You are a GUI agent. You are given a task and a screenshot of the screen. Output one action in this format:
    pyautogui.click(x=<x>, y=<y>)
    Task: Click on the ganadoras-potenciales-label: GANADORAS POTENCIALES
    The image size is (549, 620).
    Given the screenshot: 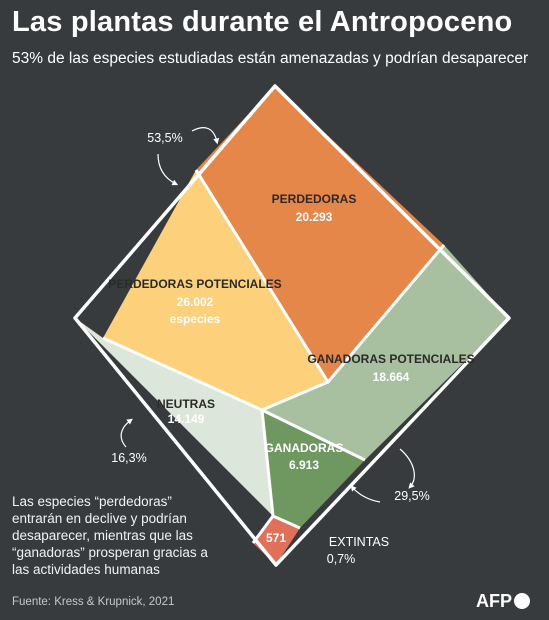 What is the action you would take?
    pyautogui.click(x=390, y=359)
    